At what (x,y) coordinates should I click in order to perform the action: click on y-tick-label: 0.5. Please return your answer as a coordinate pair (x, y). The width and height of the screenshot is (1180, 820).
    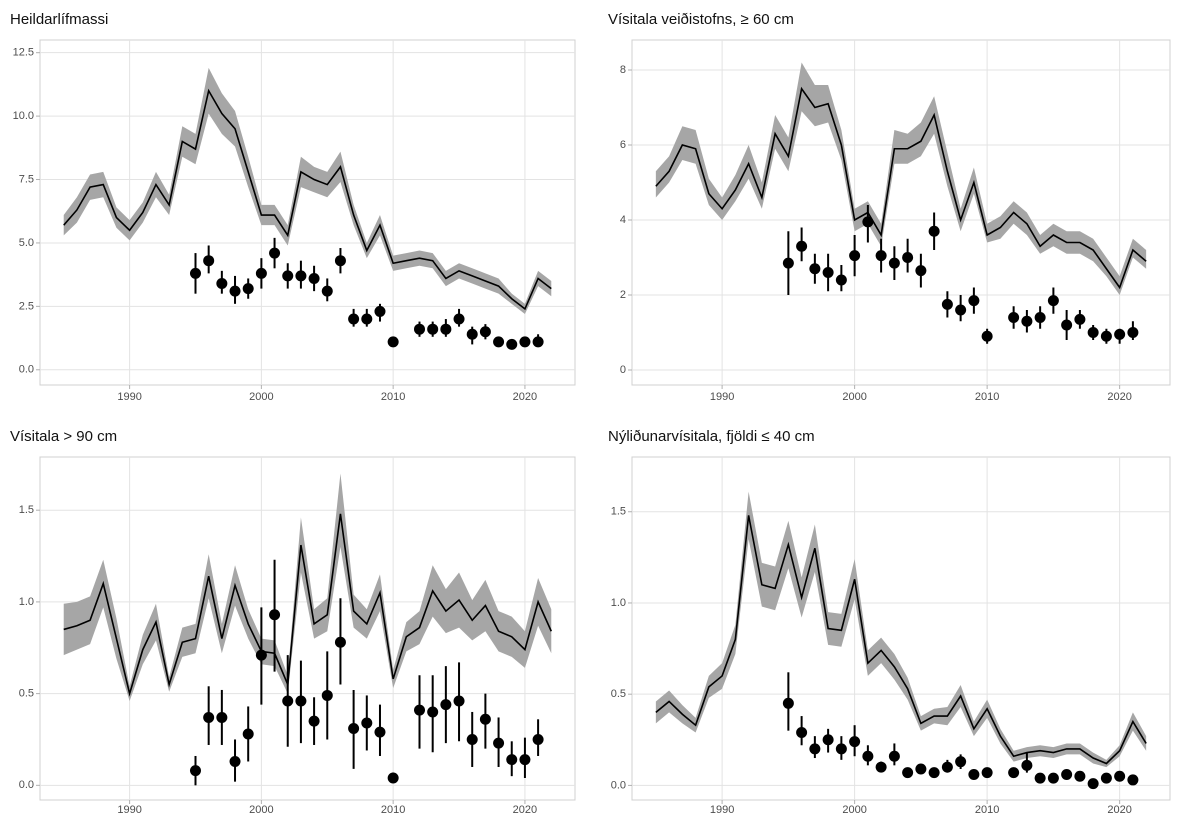
    Looking at the image, I should click on (618, 694).